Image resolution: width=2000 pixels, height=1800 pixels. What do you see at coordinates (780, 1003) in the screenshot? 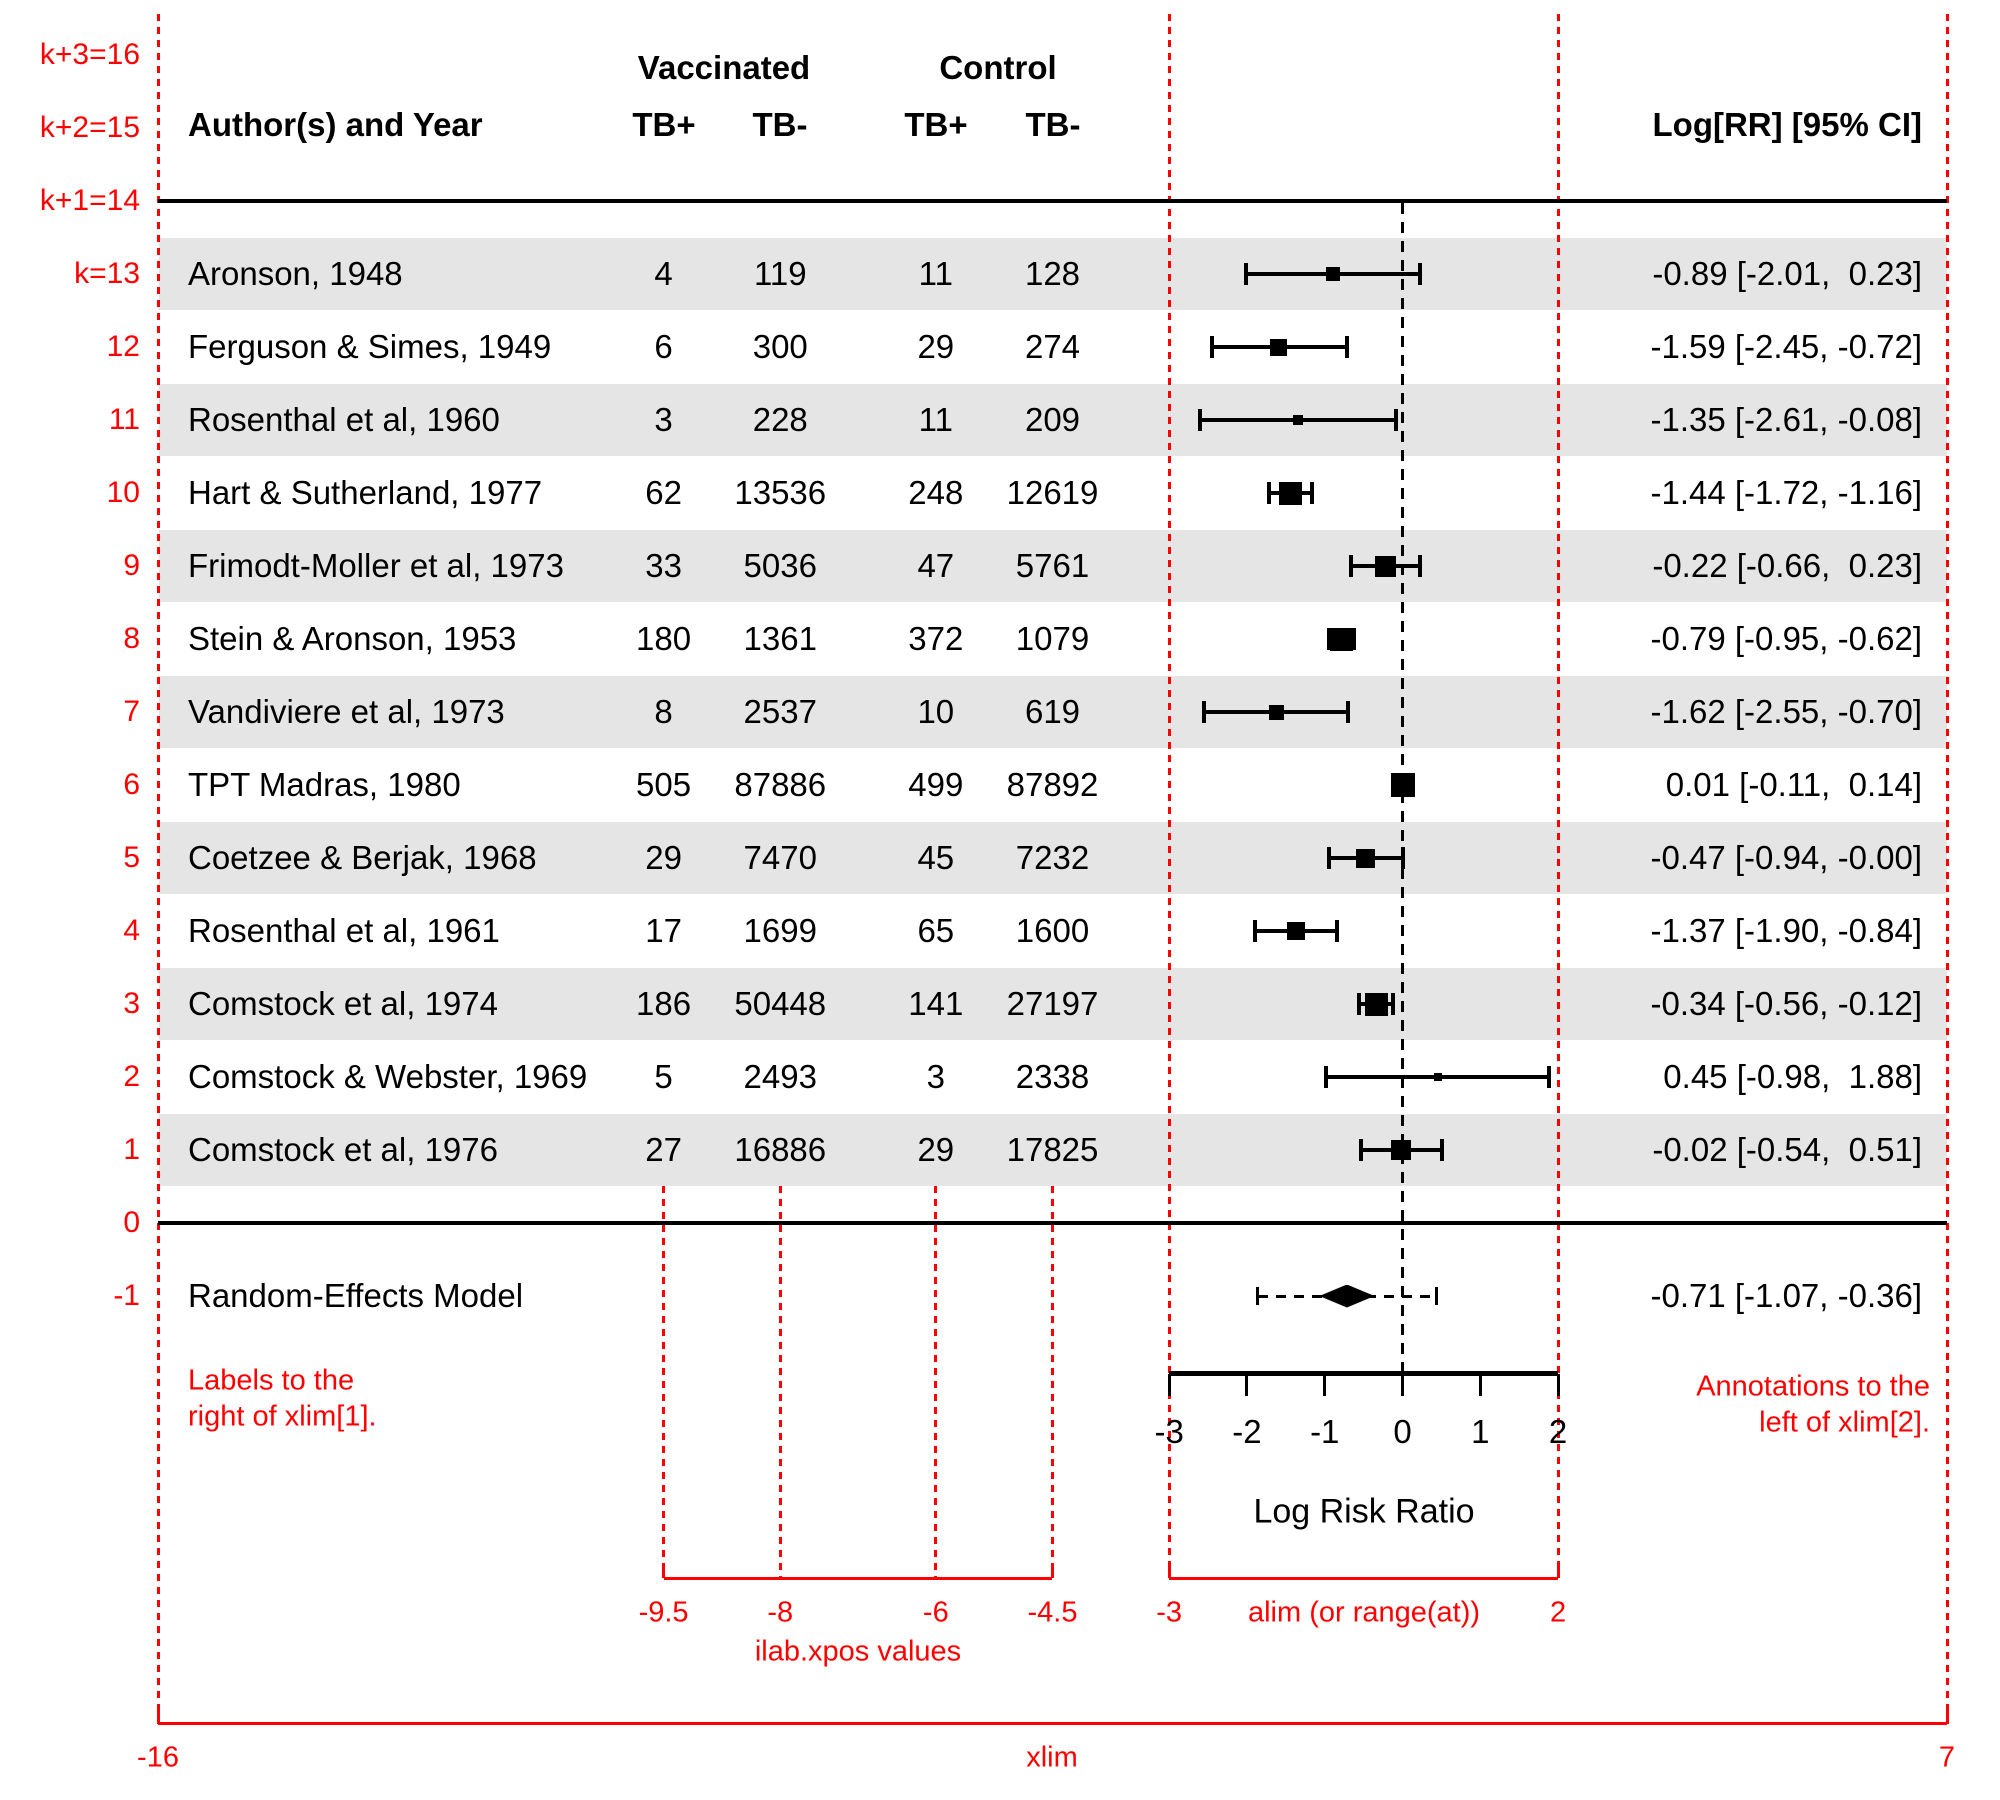
I see `study-count-vacc-tb-neg: 50448` at bounding box center [780, 1003].